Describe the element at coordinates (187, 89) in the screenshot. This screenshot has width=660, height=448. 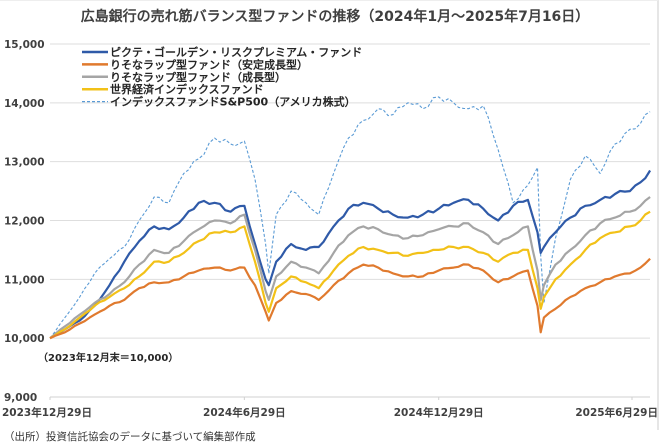
I see `legend-label: 世界経済インデックスファンド` at that location.